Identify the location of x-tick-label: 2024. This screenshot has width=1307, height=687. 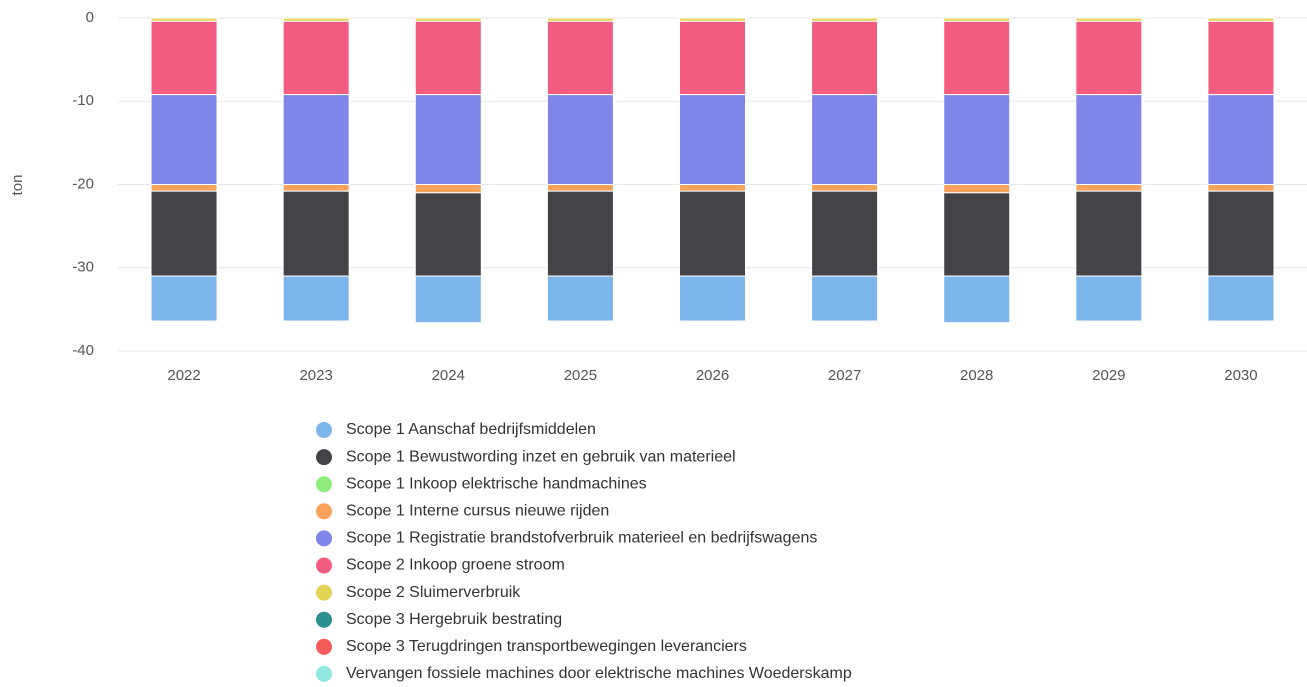
(448, 375).